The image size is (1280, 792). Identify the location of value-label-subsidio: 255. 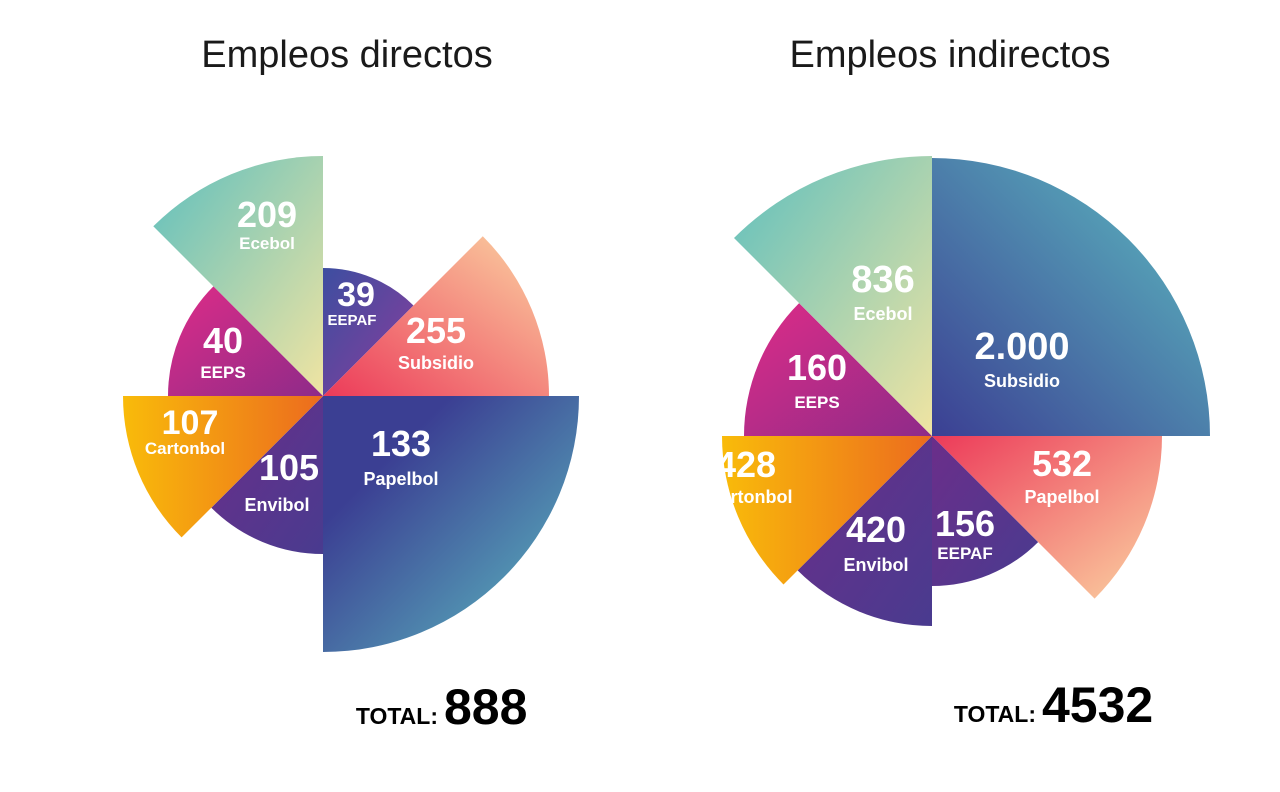
(436, 330).